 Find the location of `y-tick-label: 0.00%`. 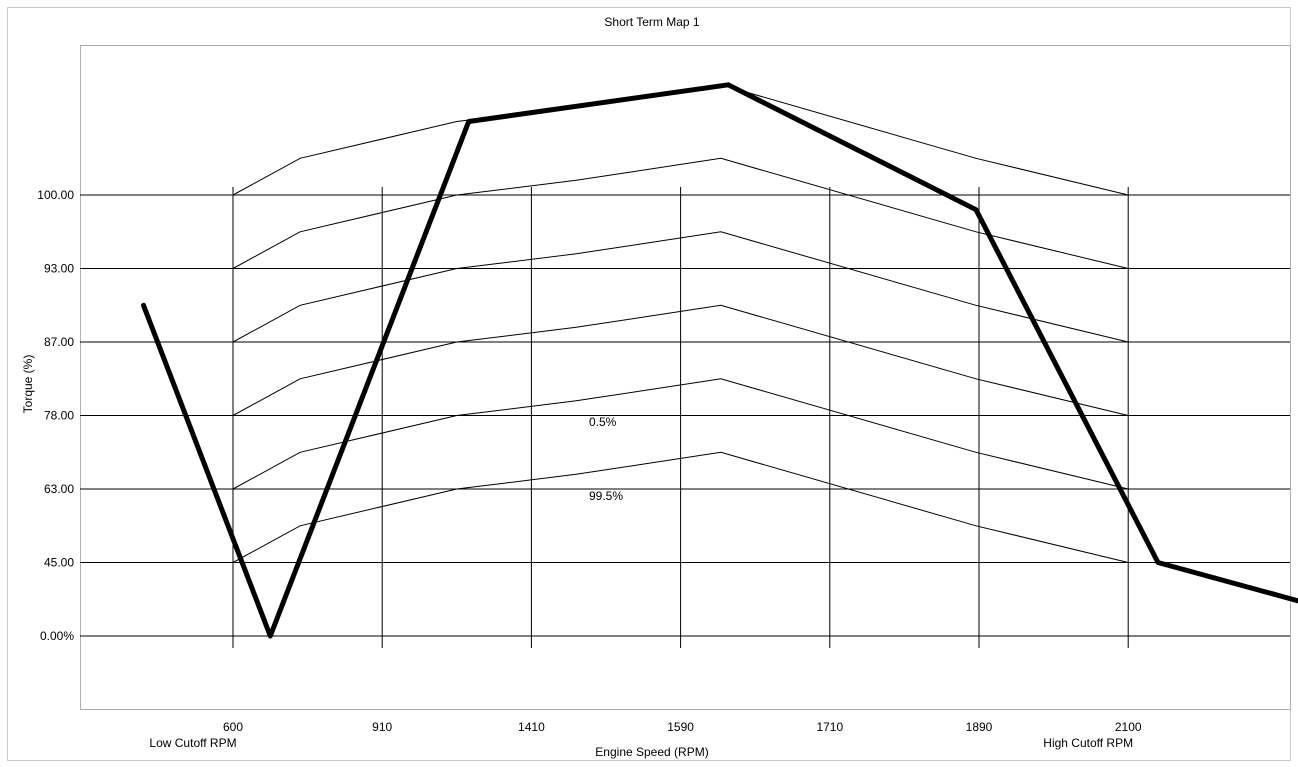

y-tick-label: 0.00% is located at coordinates (57, 636).